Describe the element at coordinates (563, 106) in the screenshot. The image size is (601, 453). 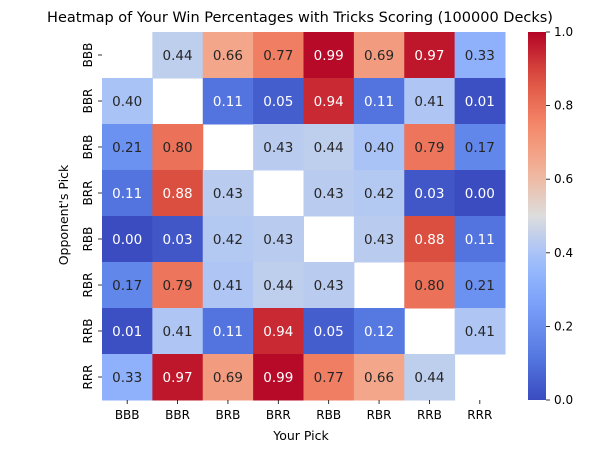
I see `colorbar-tick-label: 0.8` at that location.